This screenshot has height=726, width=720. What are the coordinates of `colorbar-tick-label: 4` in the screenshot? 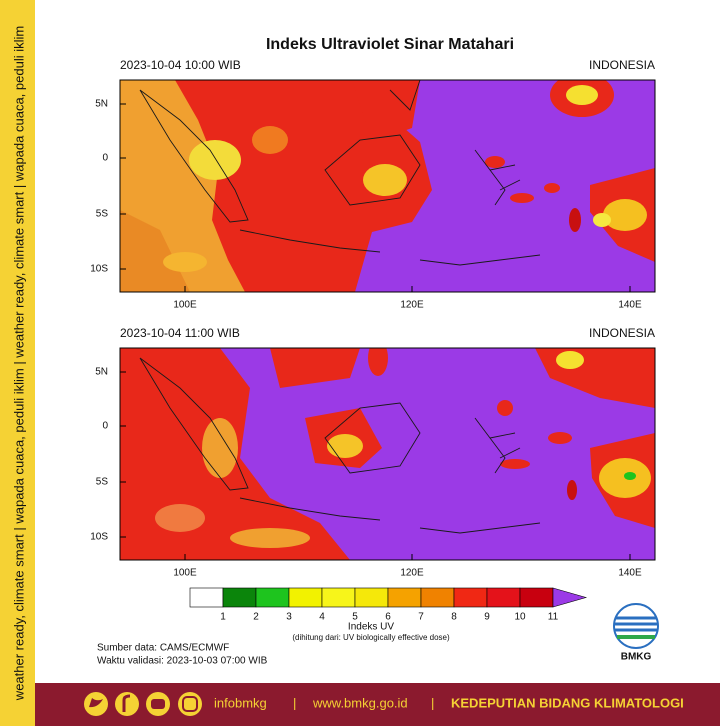 It's located at (322, 617).